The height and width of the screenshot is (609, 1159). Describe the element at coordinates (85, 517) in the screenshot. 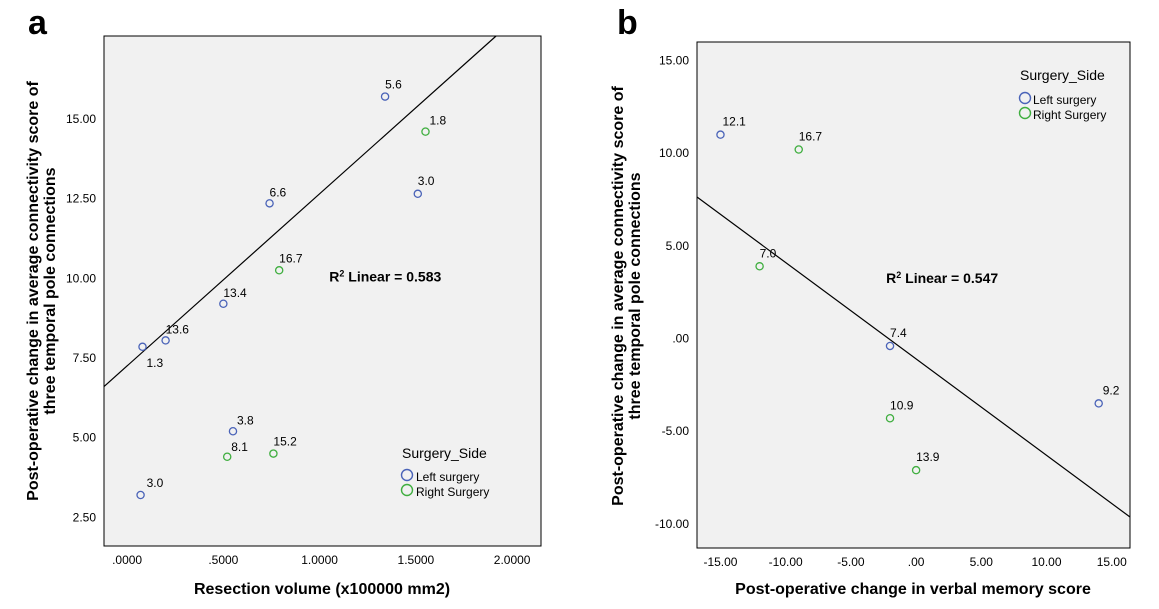

I see `y-tick-label: 2.50` at that location.